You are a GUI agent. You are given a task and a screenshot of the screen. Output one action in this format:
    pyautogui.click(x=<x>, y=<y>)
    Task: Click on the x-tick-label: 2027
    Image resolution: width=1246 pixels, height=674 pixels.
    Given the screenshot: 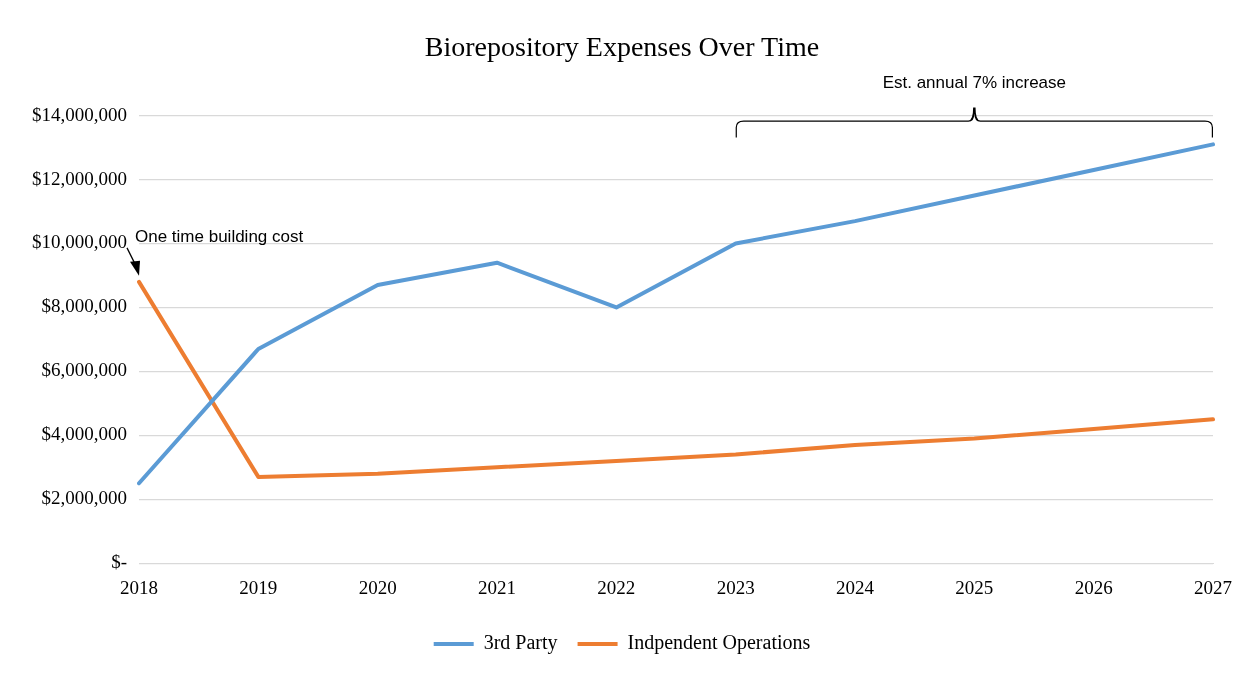 What is the action you would take?
    pyautogui.click(x=1213, y=587)
    